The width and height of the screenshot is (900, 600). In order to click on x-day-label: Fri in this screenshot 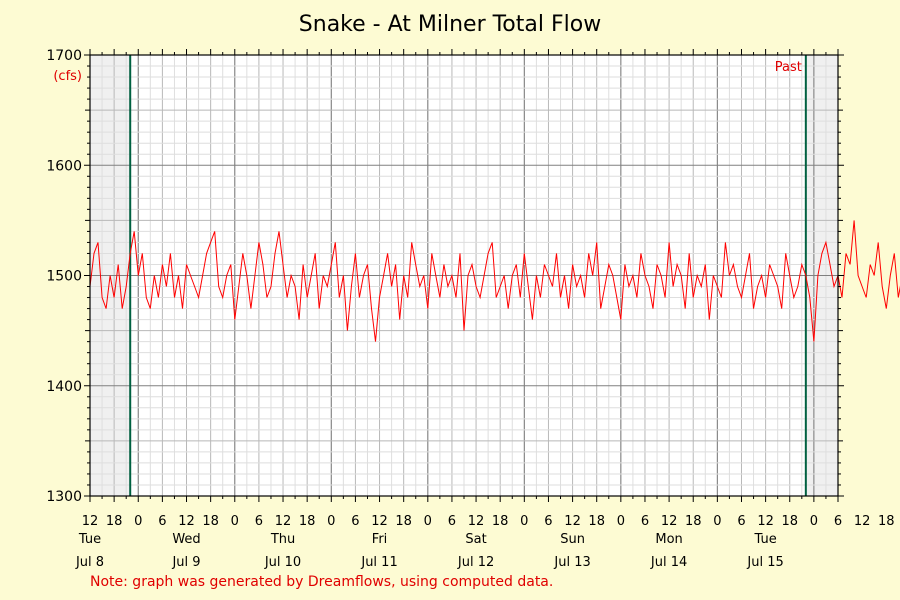, I will do `click(380, 539)`.